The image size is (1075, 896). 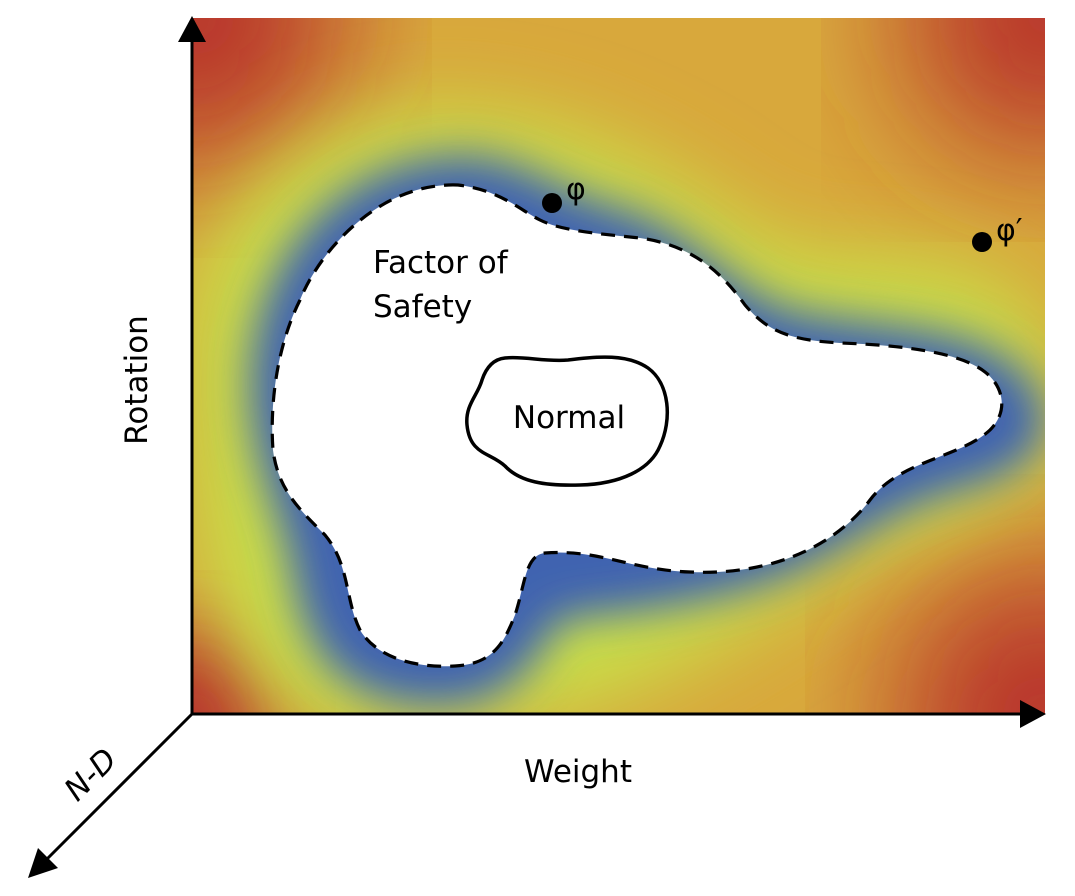 I want to click on safety-region-label-line2: Safety, so click(x=422, y=307).